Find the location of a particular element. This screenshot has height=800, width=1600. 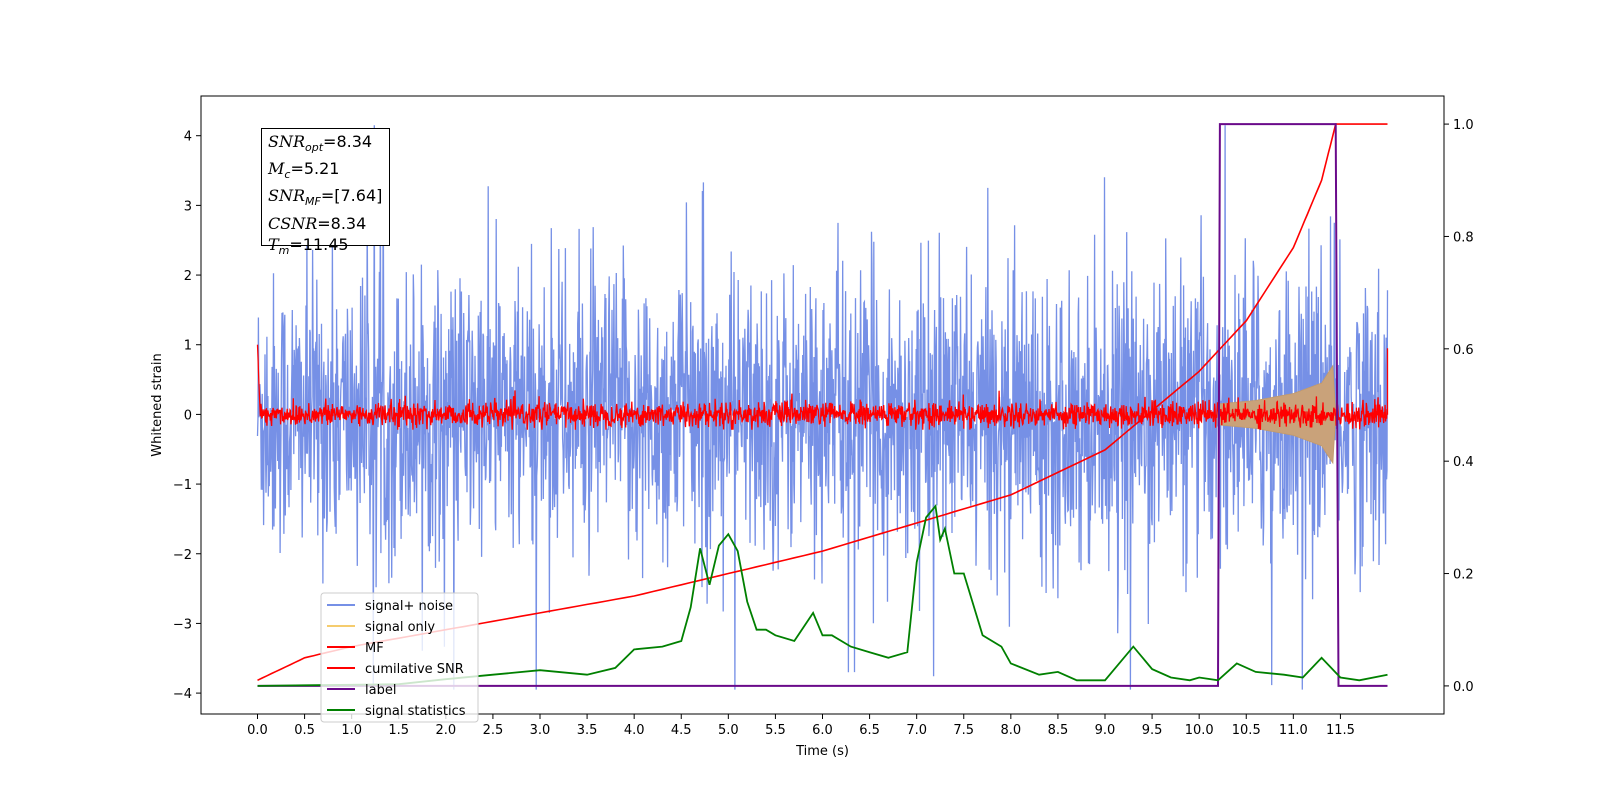

x-tick-label: 0.0 is located at coordinates (257, 730).